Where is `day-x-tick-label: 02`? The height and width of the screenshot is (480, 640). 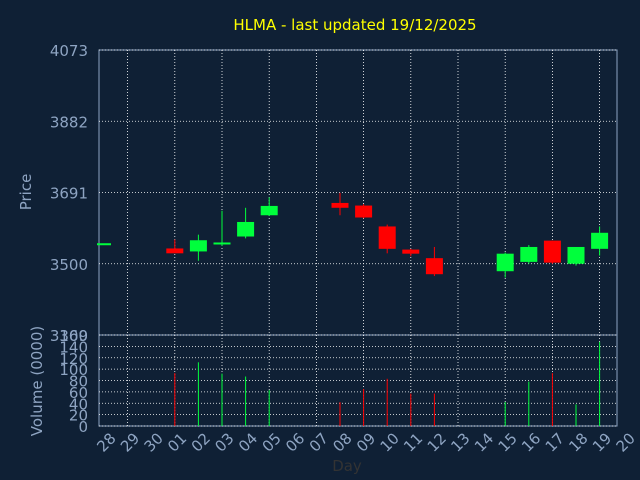
day-x-tick-label: 02 is located at coordinates (201, 442).